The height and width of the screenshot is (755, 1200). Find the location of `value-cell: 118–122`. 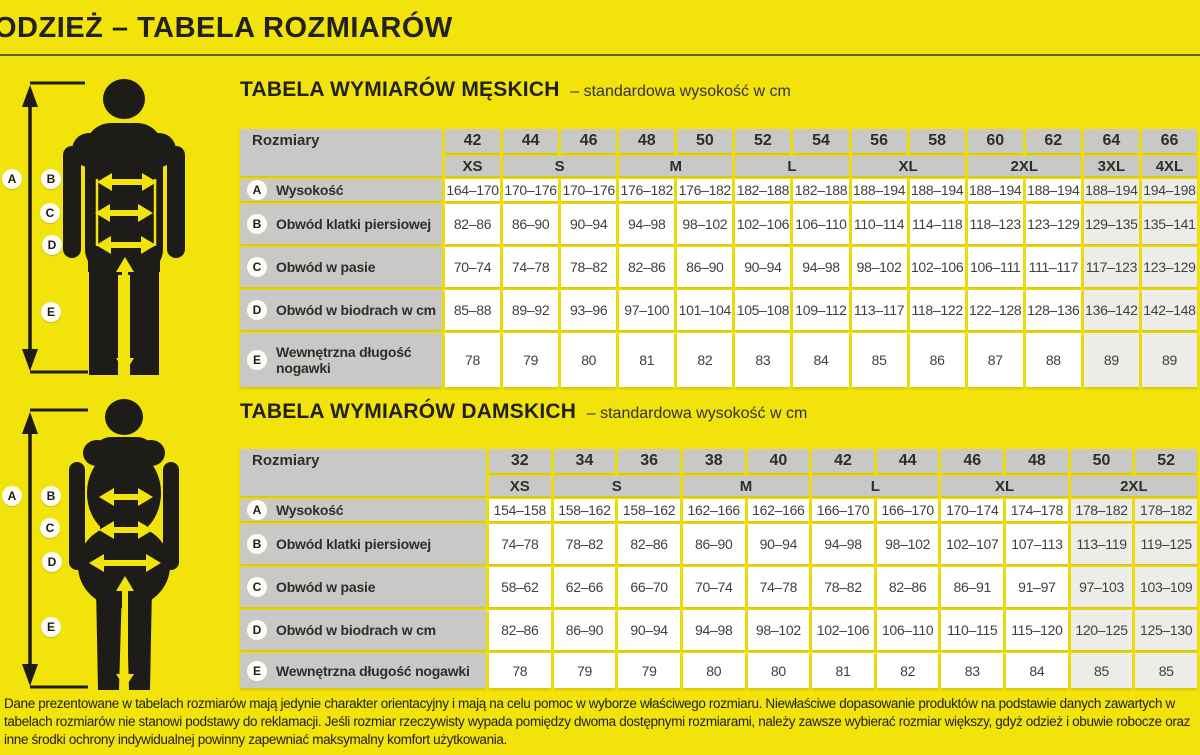

value-cell: 118–122 is located at coordinates (937, 310).